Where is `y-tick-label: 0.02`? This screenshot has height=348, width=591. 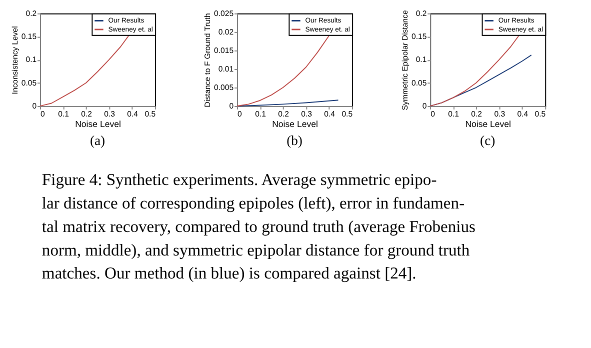
y-tick-label: 0.02 is located at coordinates (226, 31).